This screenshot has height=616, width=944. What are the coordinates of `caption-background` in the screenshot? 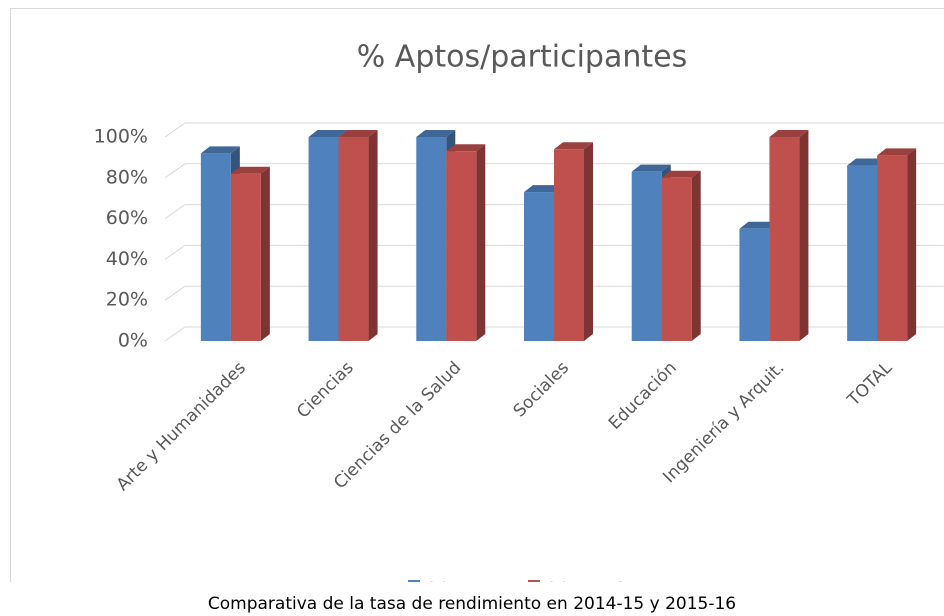 It's located at (472, 599).